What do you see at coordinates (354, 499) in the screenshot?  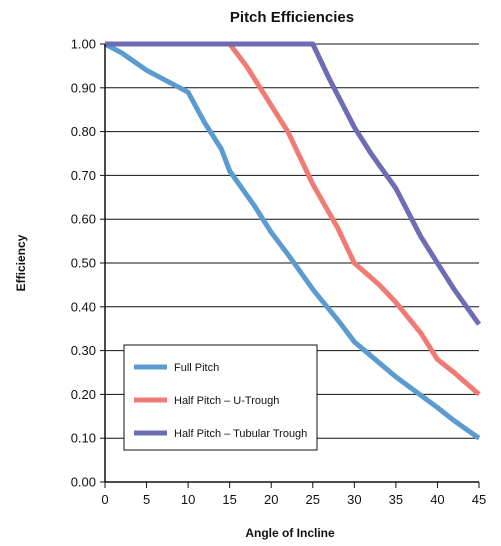 I see `x-tick-label: 30` at bounding box center [354, 499].